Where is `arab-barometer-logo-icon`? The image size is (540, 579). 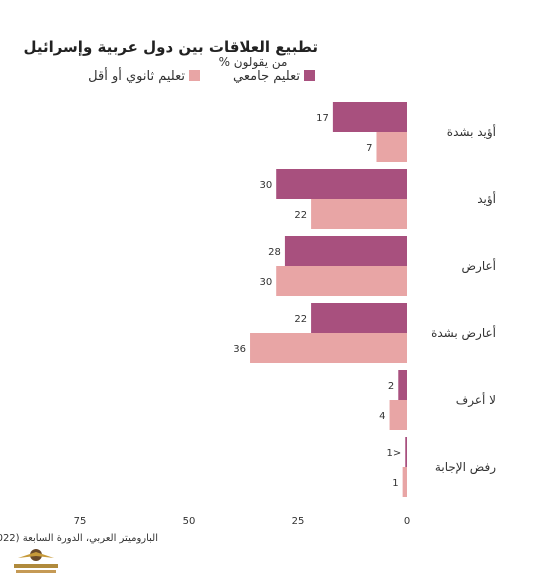 arab-barometer-logo-icon is located at coordinates (36, 561).